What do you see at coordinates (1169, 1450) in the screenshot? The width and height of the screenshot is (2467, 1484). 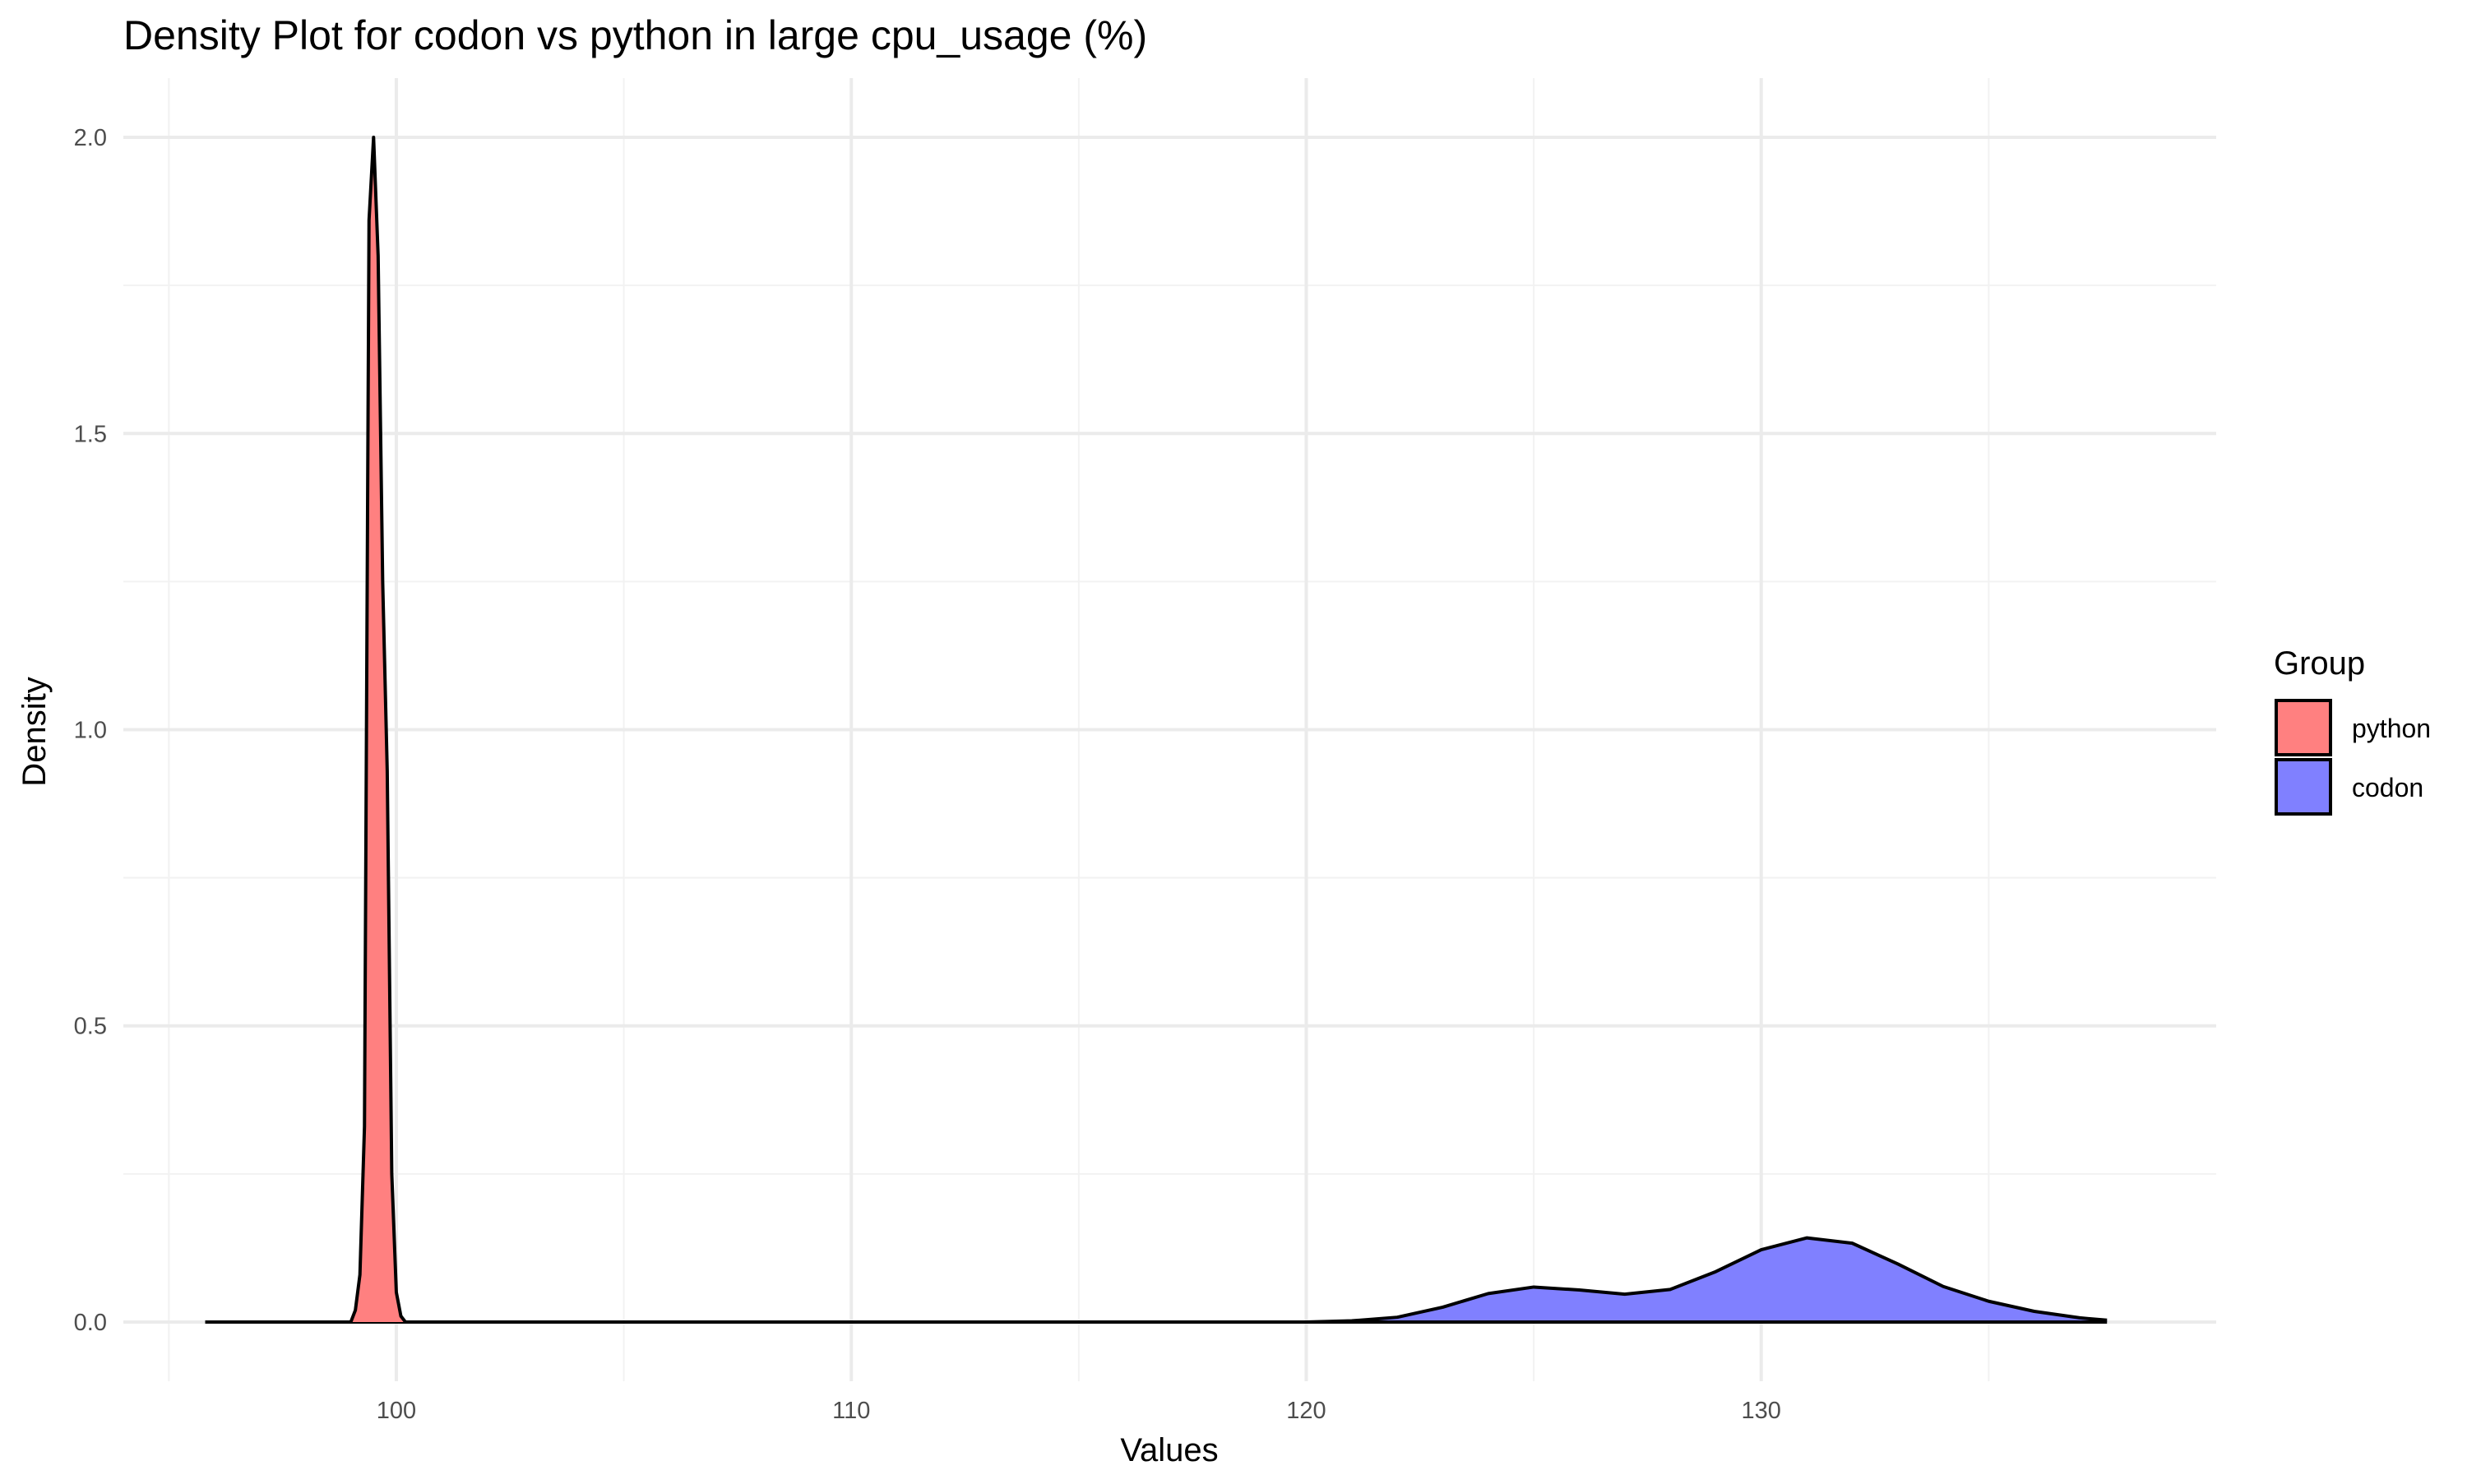 I see `x-axis-title: Values` at bounding box center [1169, 1450].